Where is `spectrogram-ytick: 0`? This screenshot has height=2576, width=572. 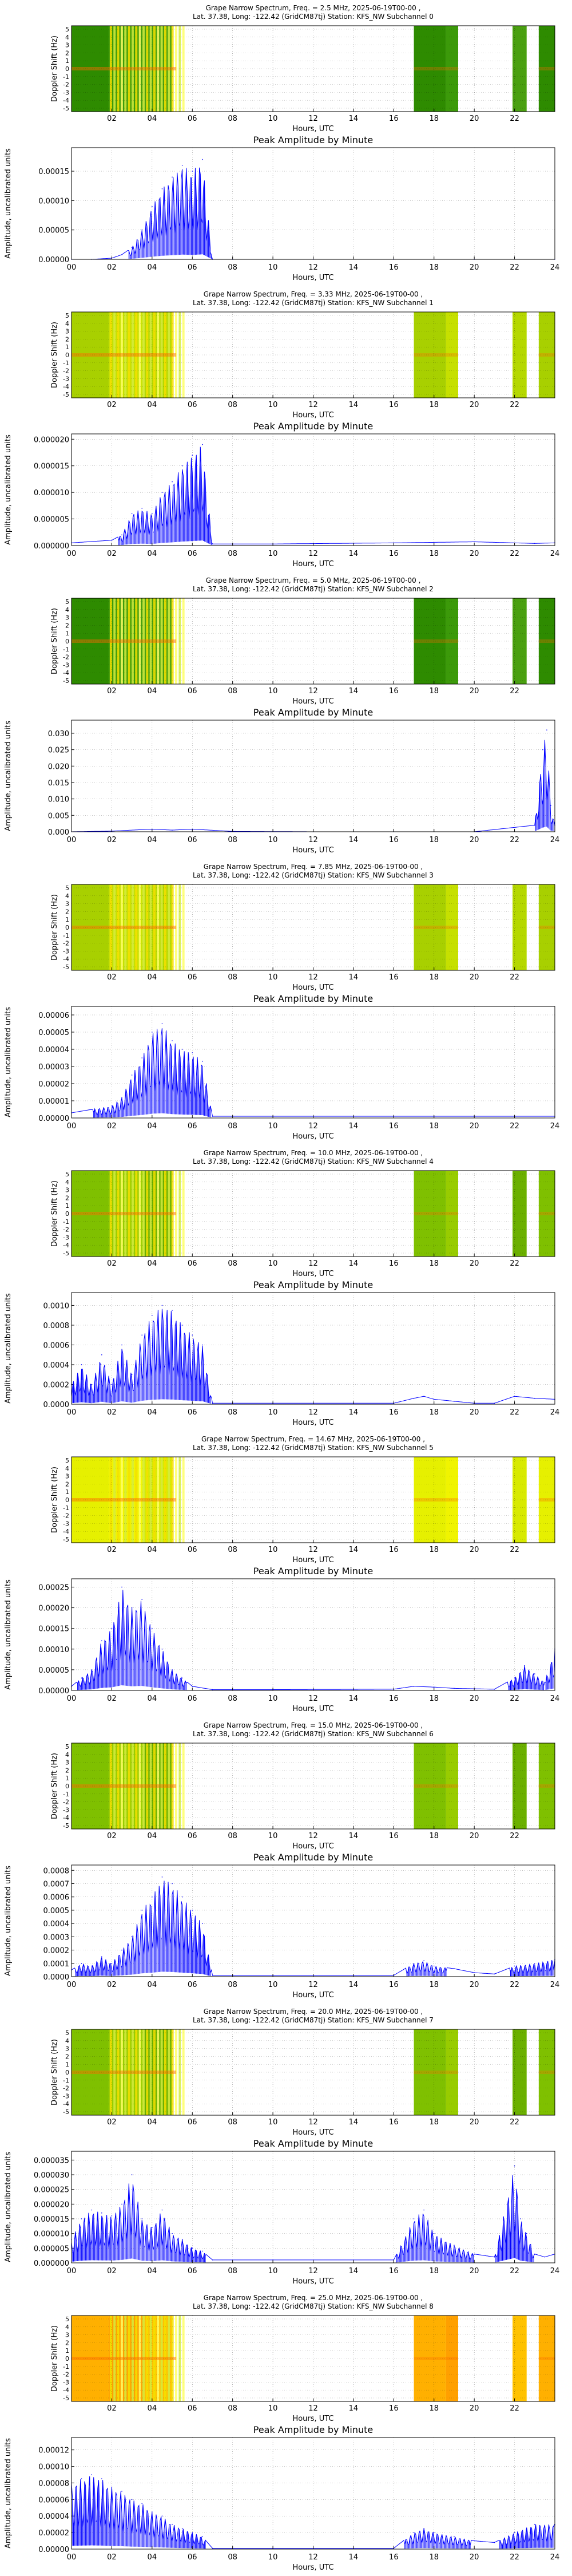
spectrogram-ytick: 0 is located at coordinates (67, 2072).